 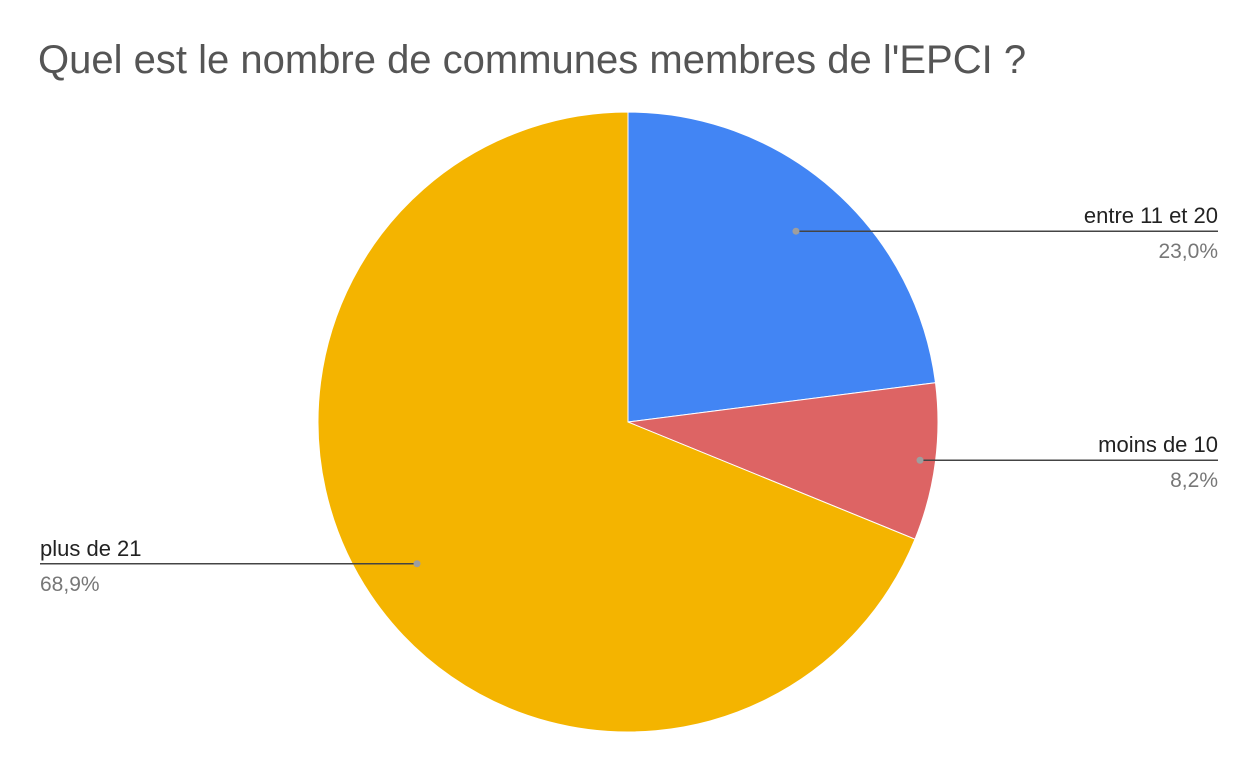 What do you see at coordinates (70, 584) in the screenshot?
I see `slice-percent-plus-de-21: 68,9%` at bounding box center [70, 584].